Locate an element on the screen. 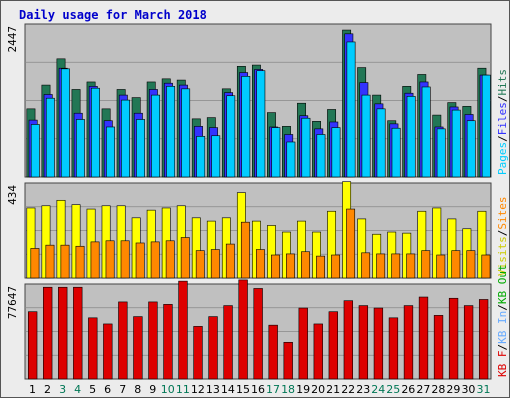 The height and width of the screenshot is (400, 512). hits-panel-legend-2: Files is located at coordinates (502, 118).